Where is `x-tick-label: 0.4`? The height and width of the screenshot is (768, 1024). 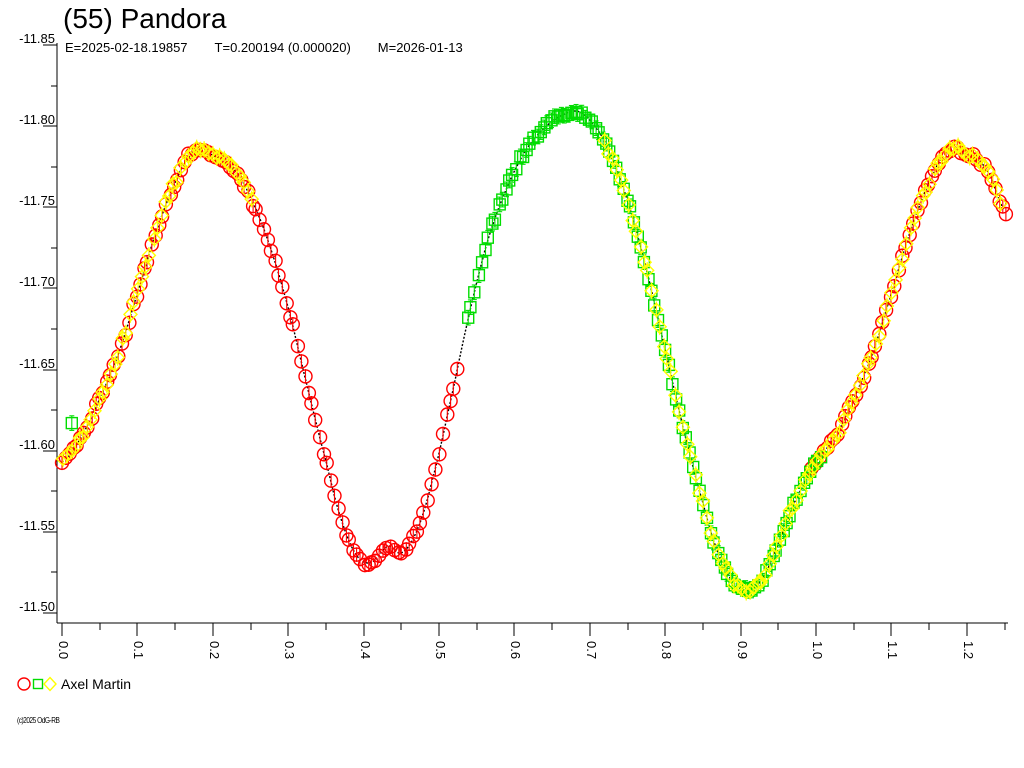
x-tick-label: 0.4 is located at coordinates (365, 650).